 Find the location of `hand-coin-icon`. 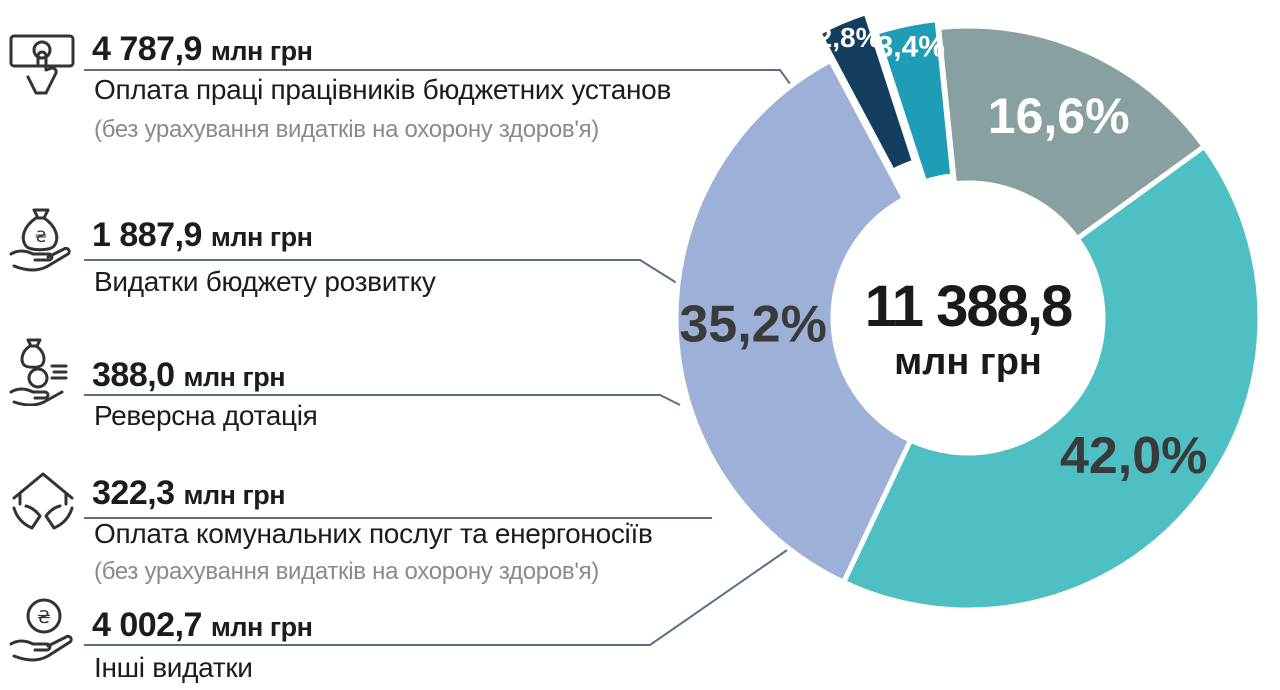

hand-coin-icon is located at coordinates (43, 65).